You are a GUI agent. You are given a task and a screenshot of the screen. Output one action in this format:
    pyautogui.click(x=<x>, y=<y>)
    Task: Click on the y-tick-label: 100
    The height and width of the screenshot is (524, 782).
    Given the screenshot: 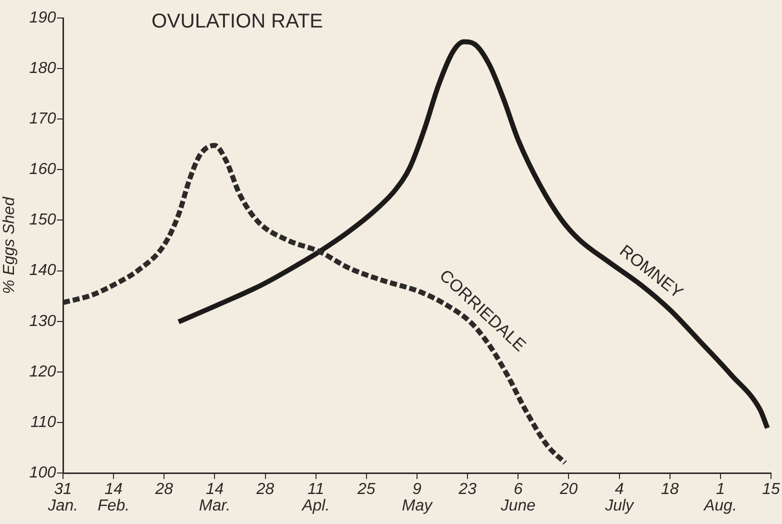 What is the action you would take?
    pyautogui.click(x=42, y=473)
    